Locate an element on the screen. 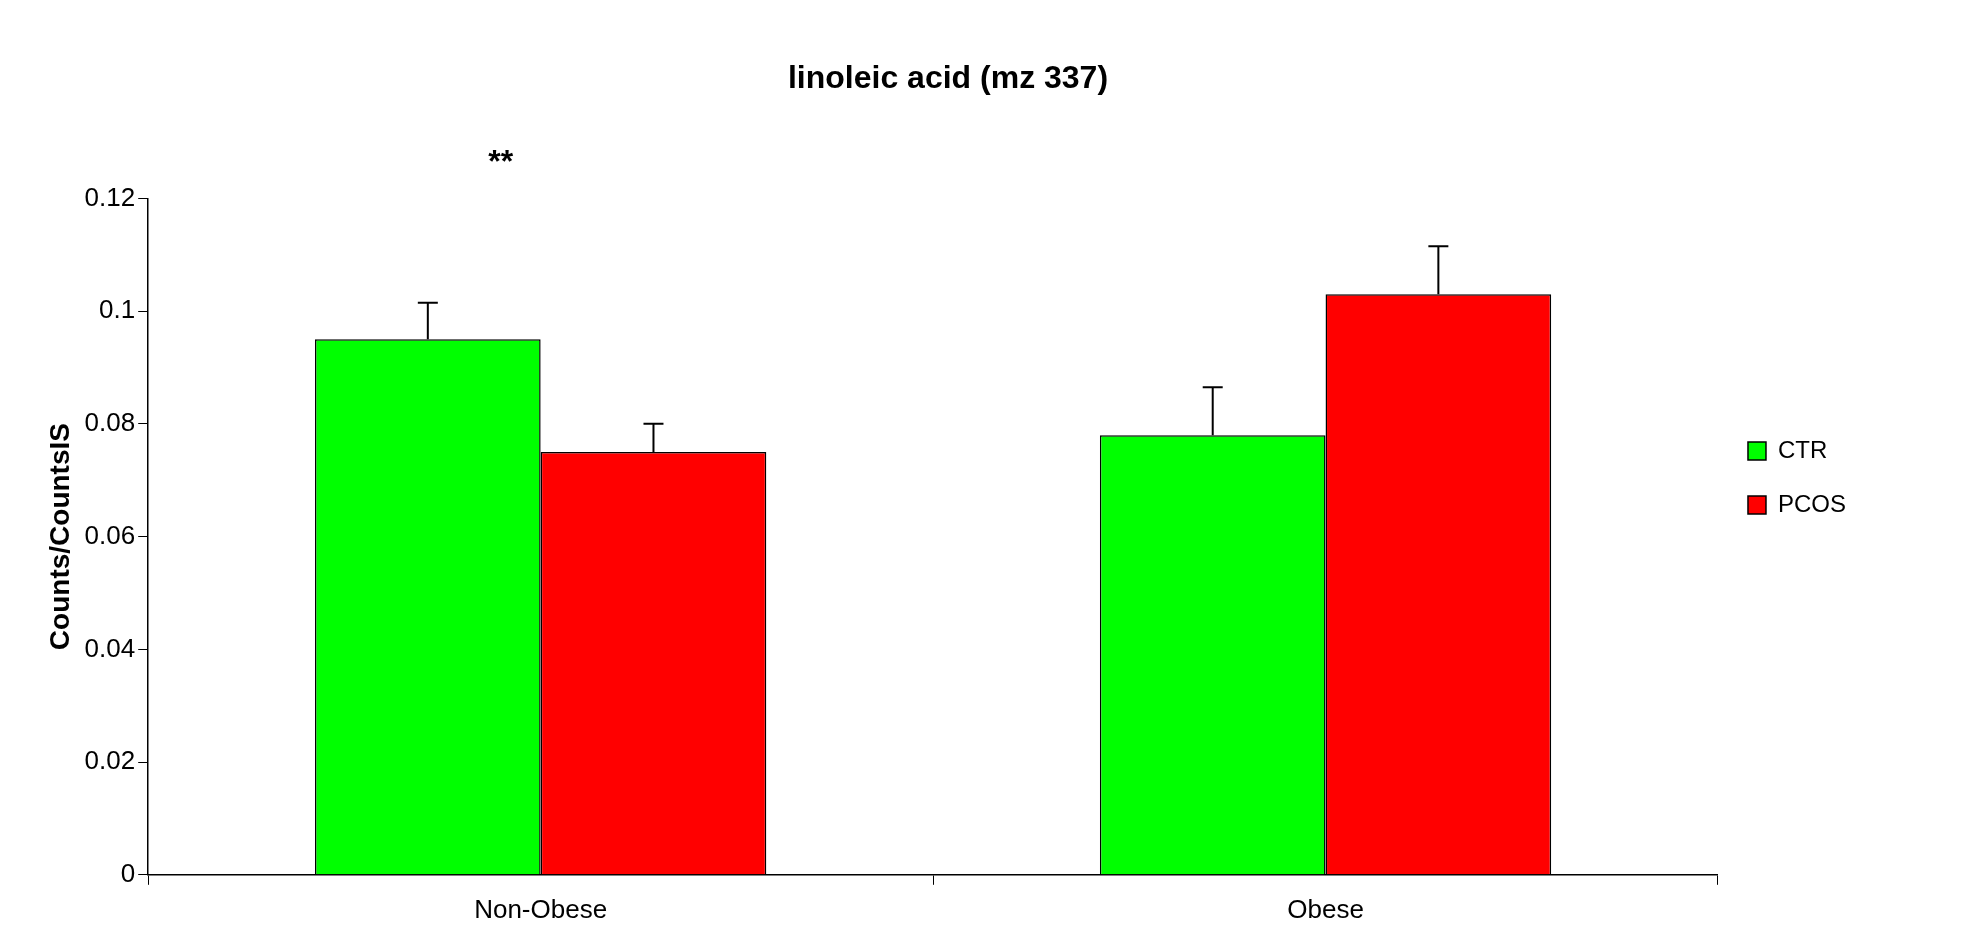 The height and width of the screenshot is (946, 1966). y-tick-label: 0.02 is located at coordinates (110, 760).